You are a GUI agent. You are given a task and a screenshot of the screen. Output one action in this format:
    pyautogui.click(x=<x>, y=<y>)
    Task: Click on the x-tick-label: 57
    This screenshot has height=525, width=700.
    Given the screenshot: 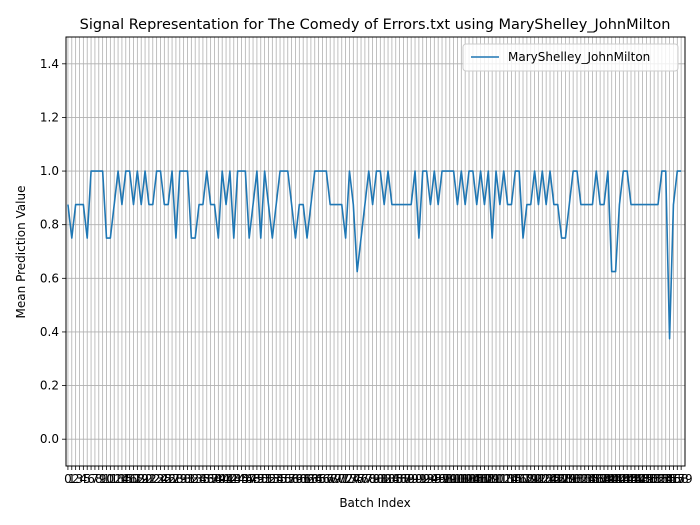 What is the action you would take?
    pyautogui.click(x=287, y=479)
    